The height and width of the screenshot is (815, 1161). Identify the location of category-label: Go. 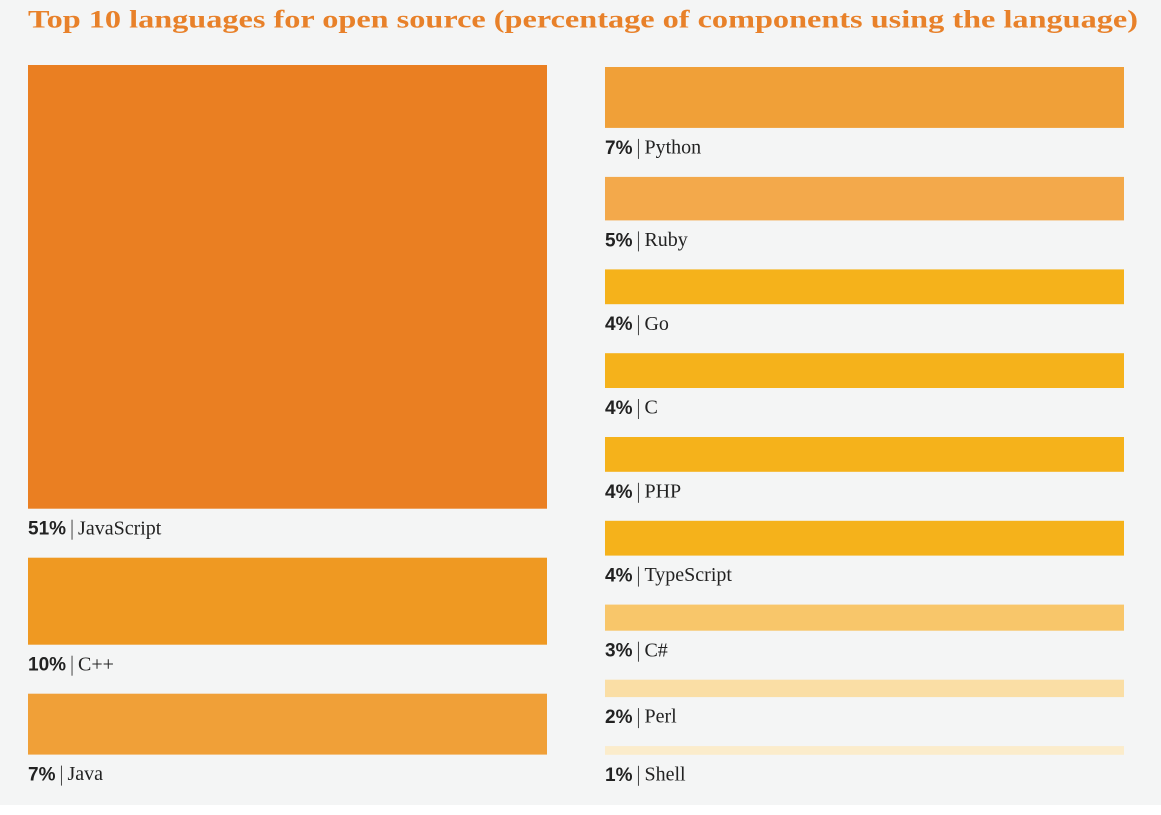
(656, 324).